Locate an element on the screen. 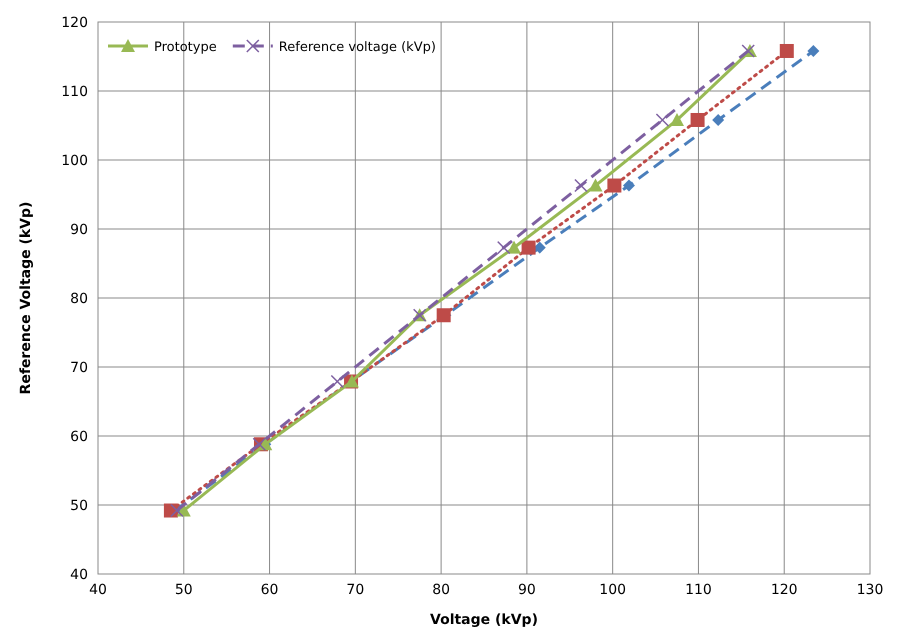 This screenshot has height=640, width=902. y-tick-label: 60 is located at coordinates (79, 437).